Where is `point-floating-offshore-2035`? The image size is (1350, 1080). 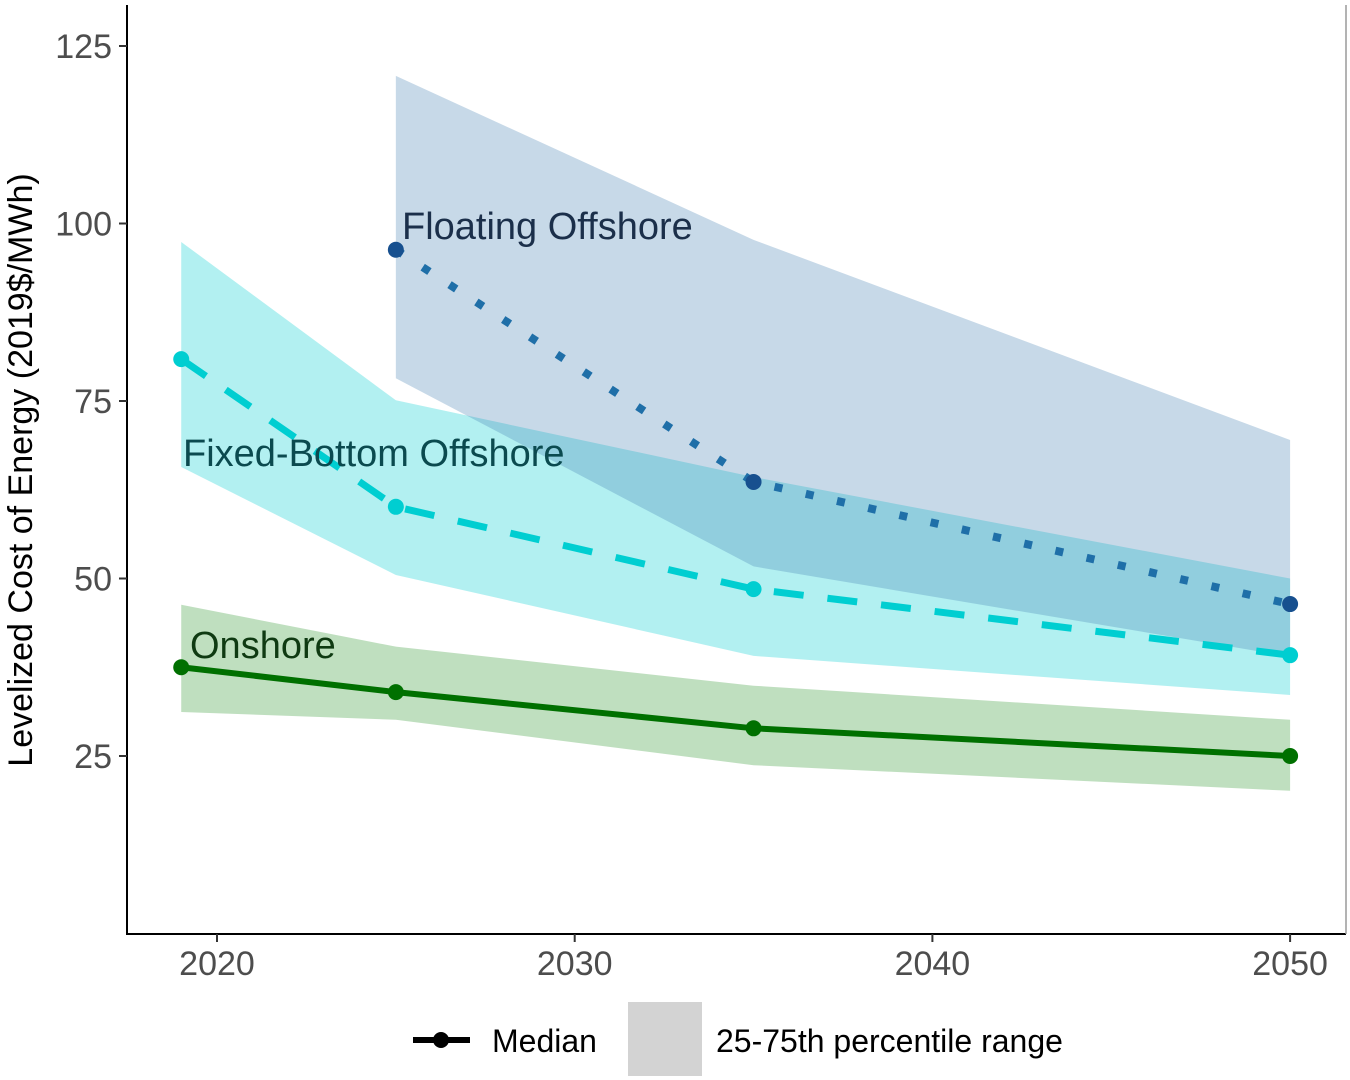 point-floating-offshore-2035 is located at coordinates (753, 481).